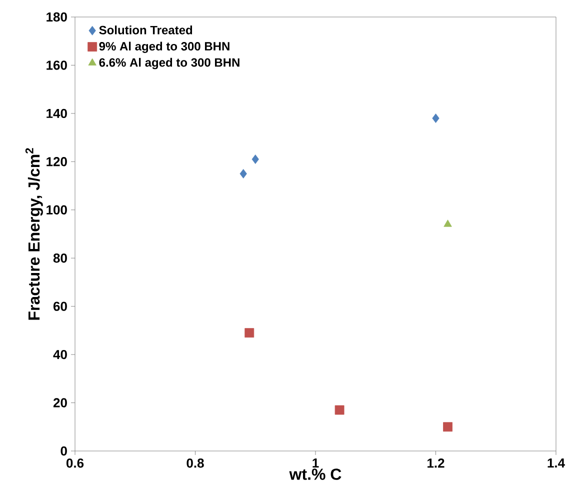 The height and width of the screenshot is (500, 567). What do you see at coordinates (56, 65) in the screenshot?
I see `y-tick-label: 160` at bounding box center [56, 65].